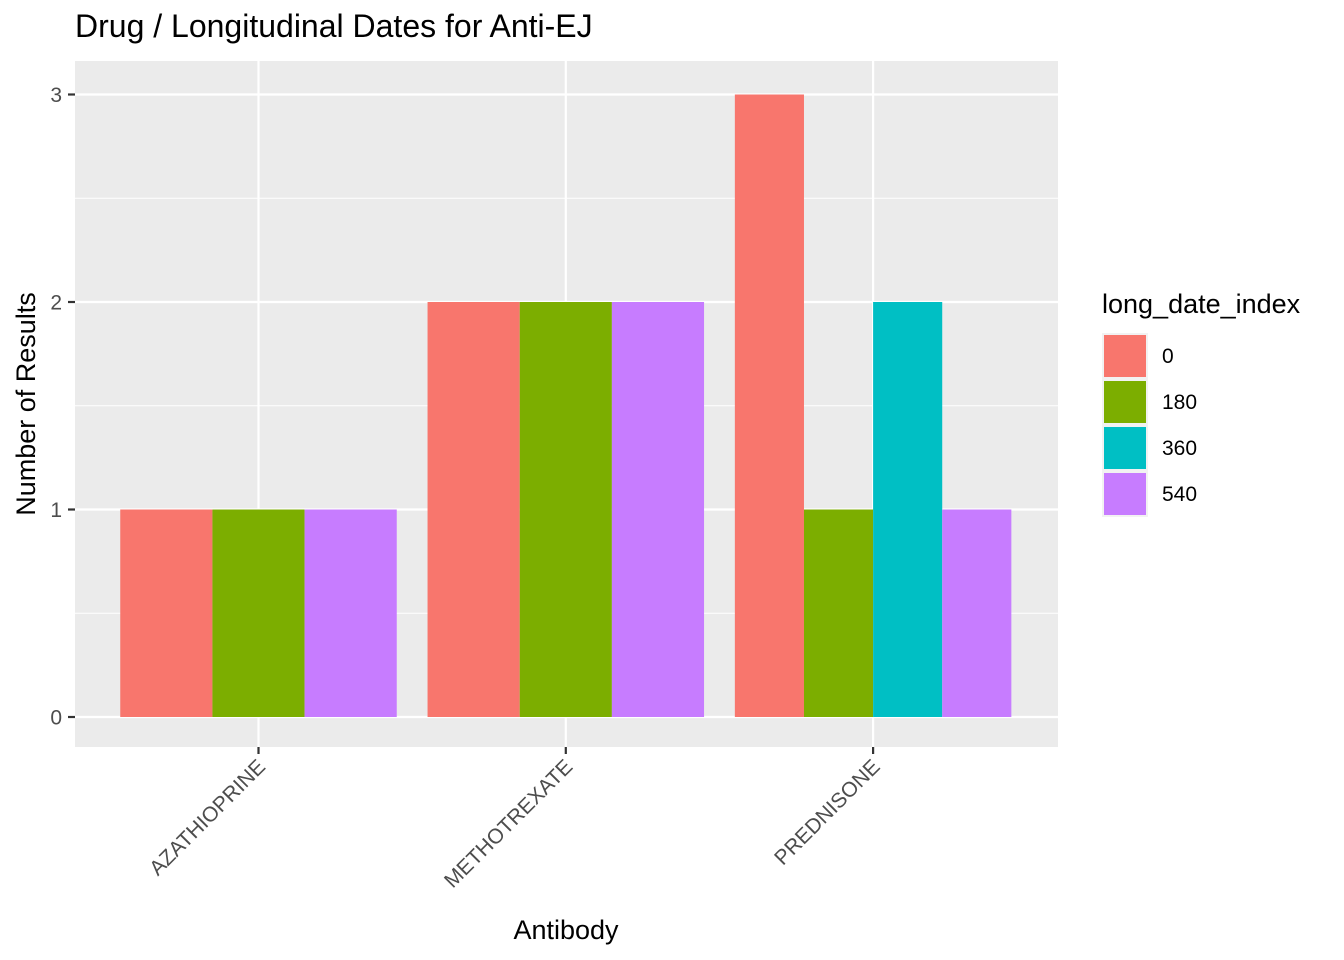  What do you see at coordinates (827, 812) in the screenshot?
I see `x-tick-label: PREDNISONE` at bounding box center [827, 812].